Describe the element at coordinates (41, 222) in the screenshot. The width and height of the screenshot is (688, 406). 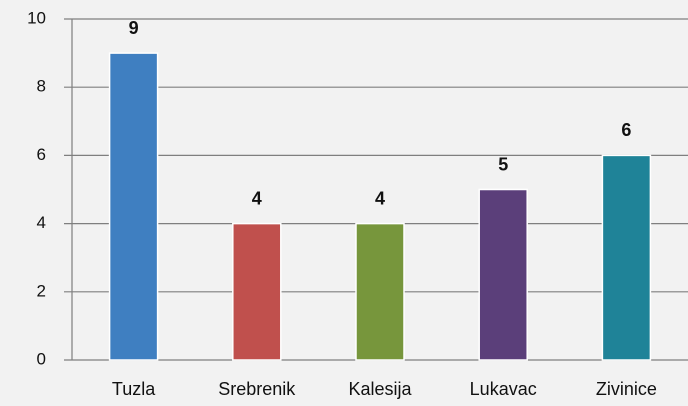
I see `y-tick-label: 4` at that location.